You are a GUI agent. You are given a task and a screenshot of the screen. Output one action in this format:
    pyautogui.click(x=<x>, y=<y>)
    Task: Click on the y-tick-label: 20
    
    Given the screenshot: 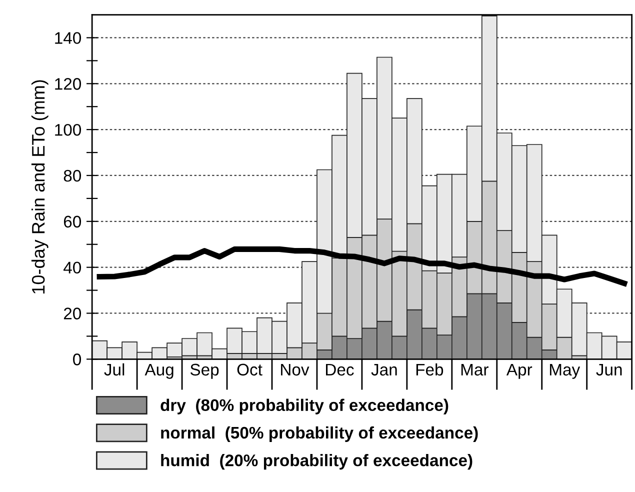 What is the action you would take?
    pyautogui.click(x=73, y=314)
    